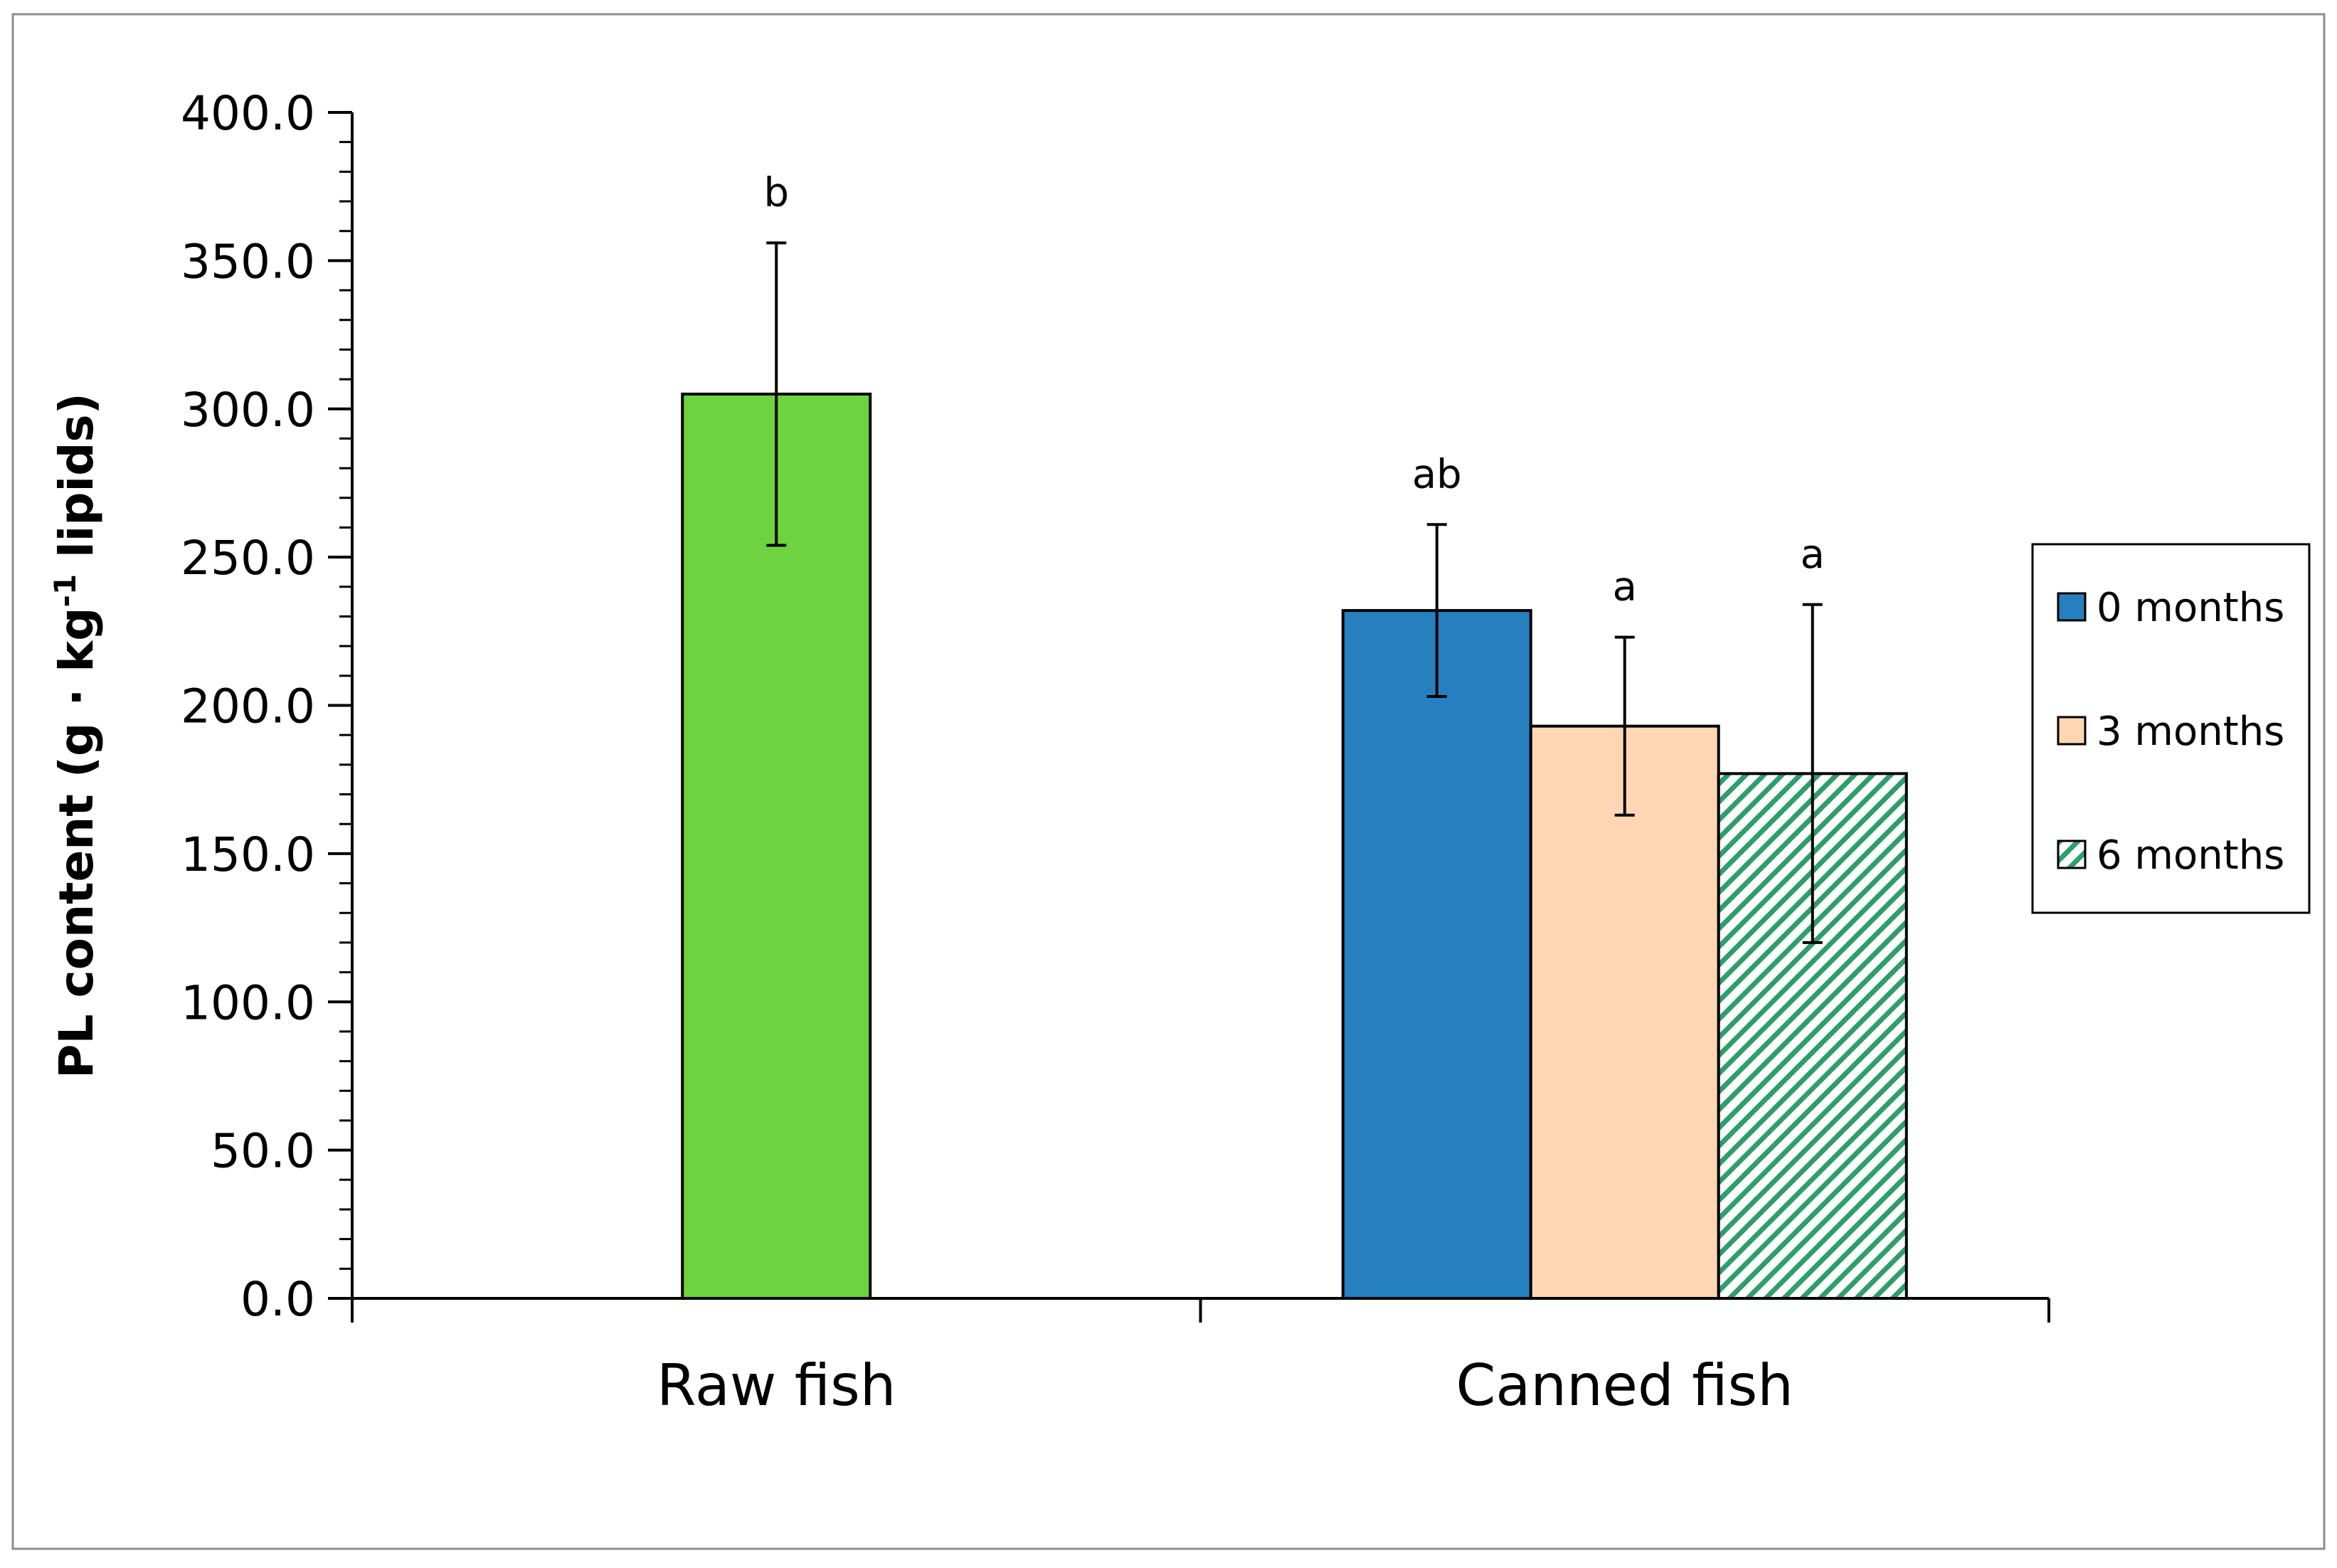 This screenshot has width=2337, height=1568. Describe the element at coordinates (76, 483) in the screenshot. I see `y-axis-label-unit: lipids)` at that location.